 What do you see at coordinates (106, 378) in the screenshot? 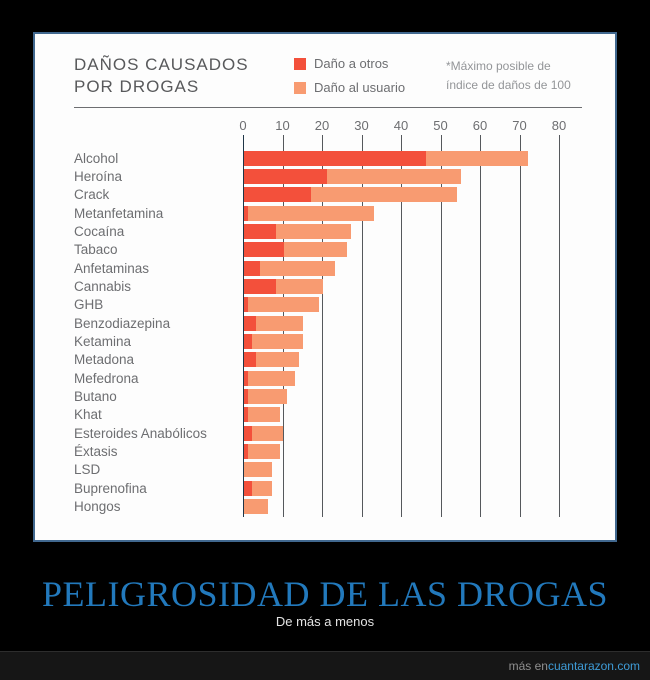
I see `row-label: Mefedrona` at bounding box center [106, 378].